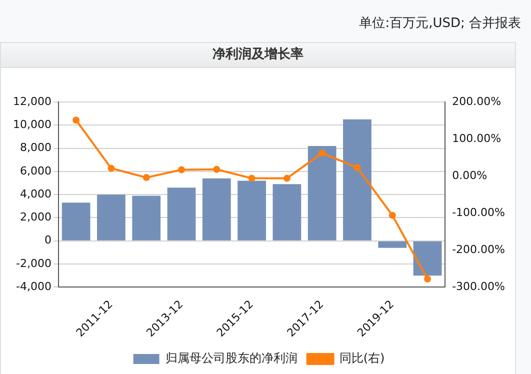  What do you see at coordinates (36, 217) in the screenshot?
I see `y-tick-label: 2,000` at bounding box center [36, 217].